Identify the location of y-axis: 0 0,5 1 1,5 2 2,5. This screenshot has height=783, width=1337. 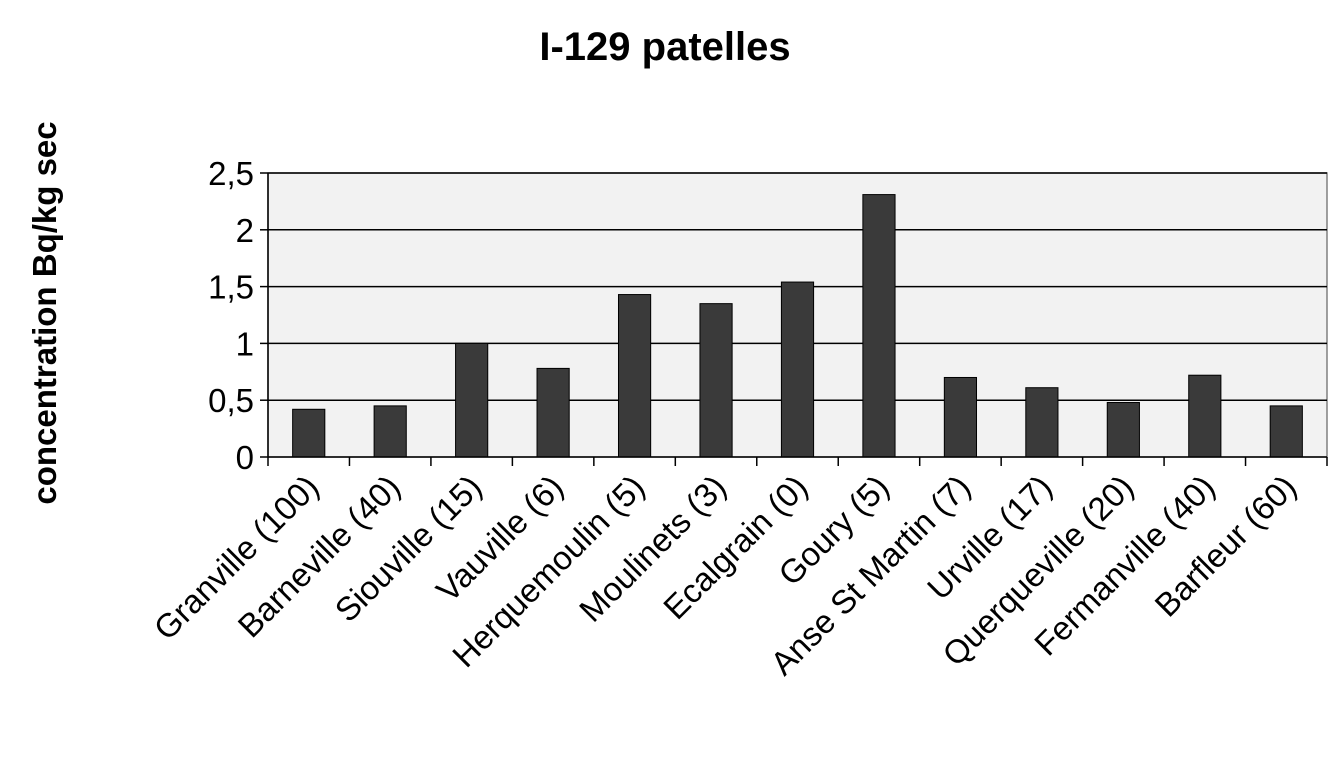
(238, 315).